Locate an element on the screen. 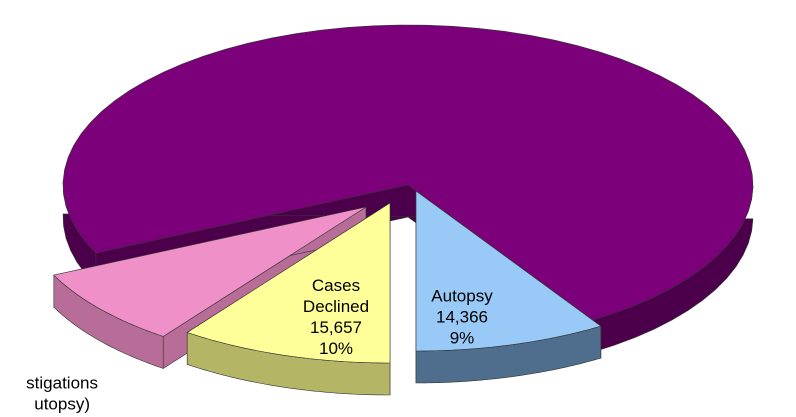  slice-label: utopsy) is located at coordinates (62, 403).